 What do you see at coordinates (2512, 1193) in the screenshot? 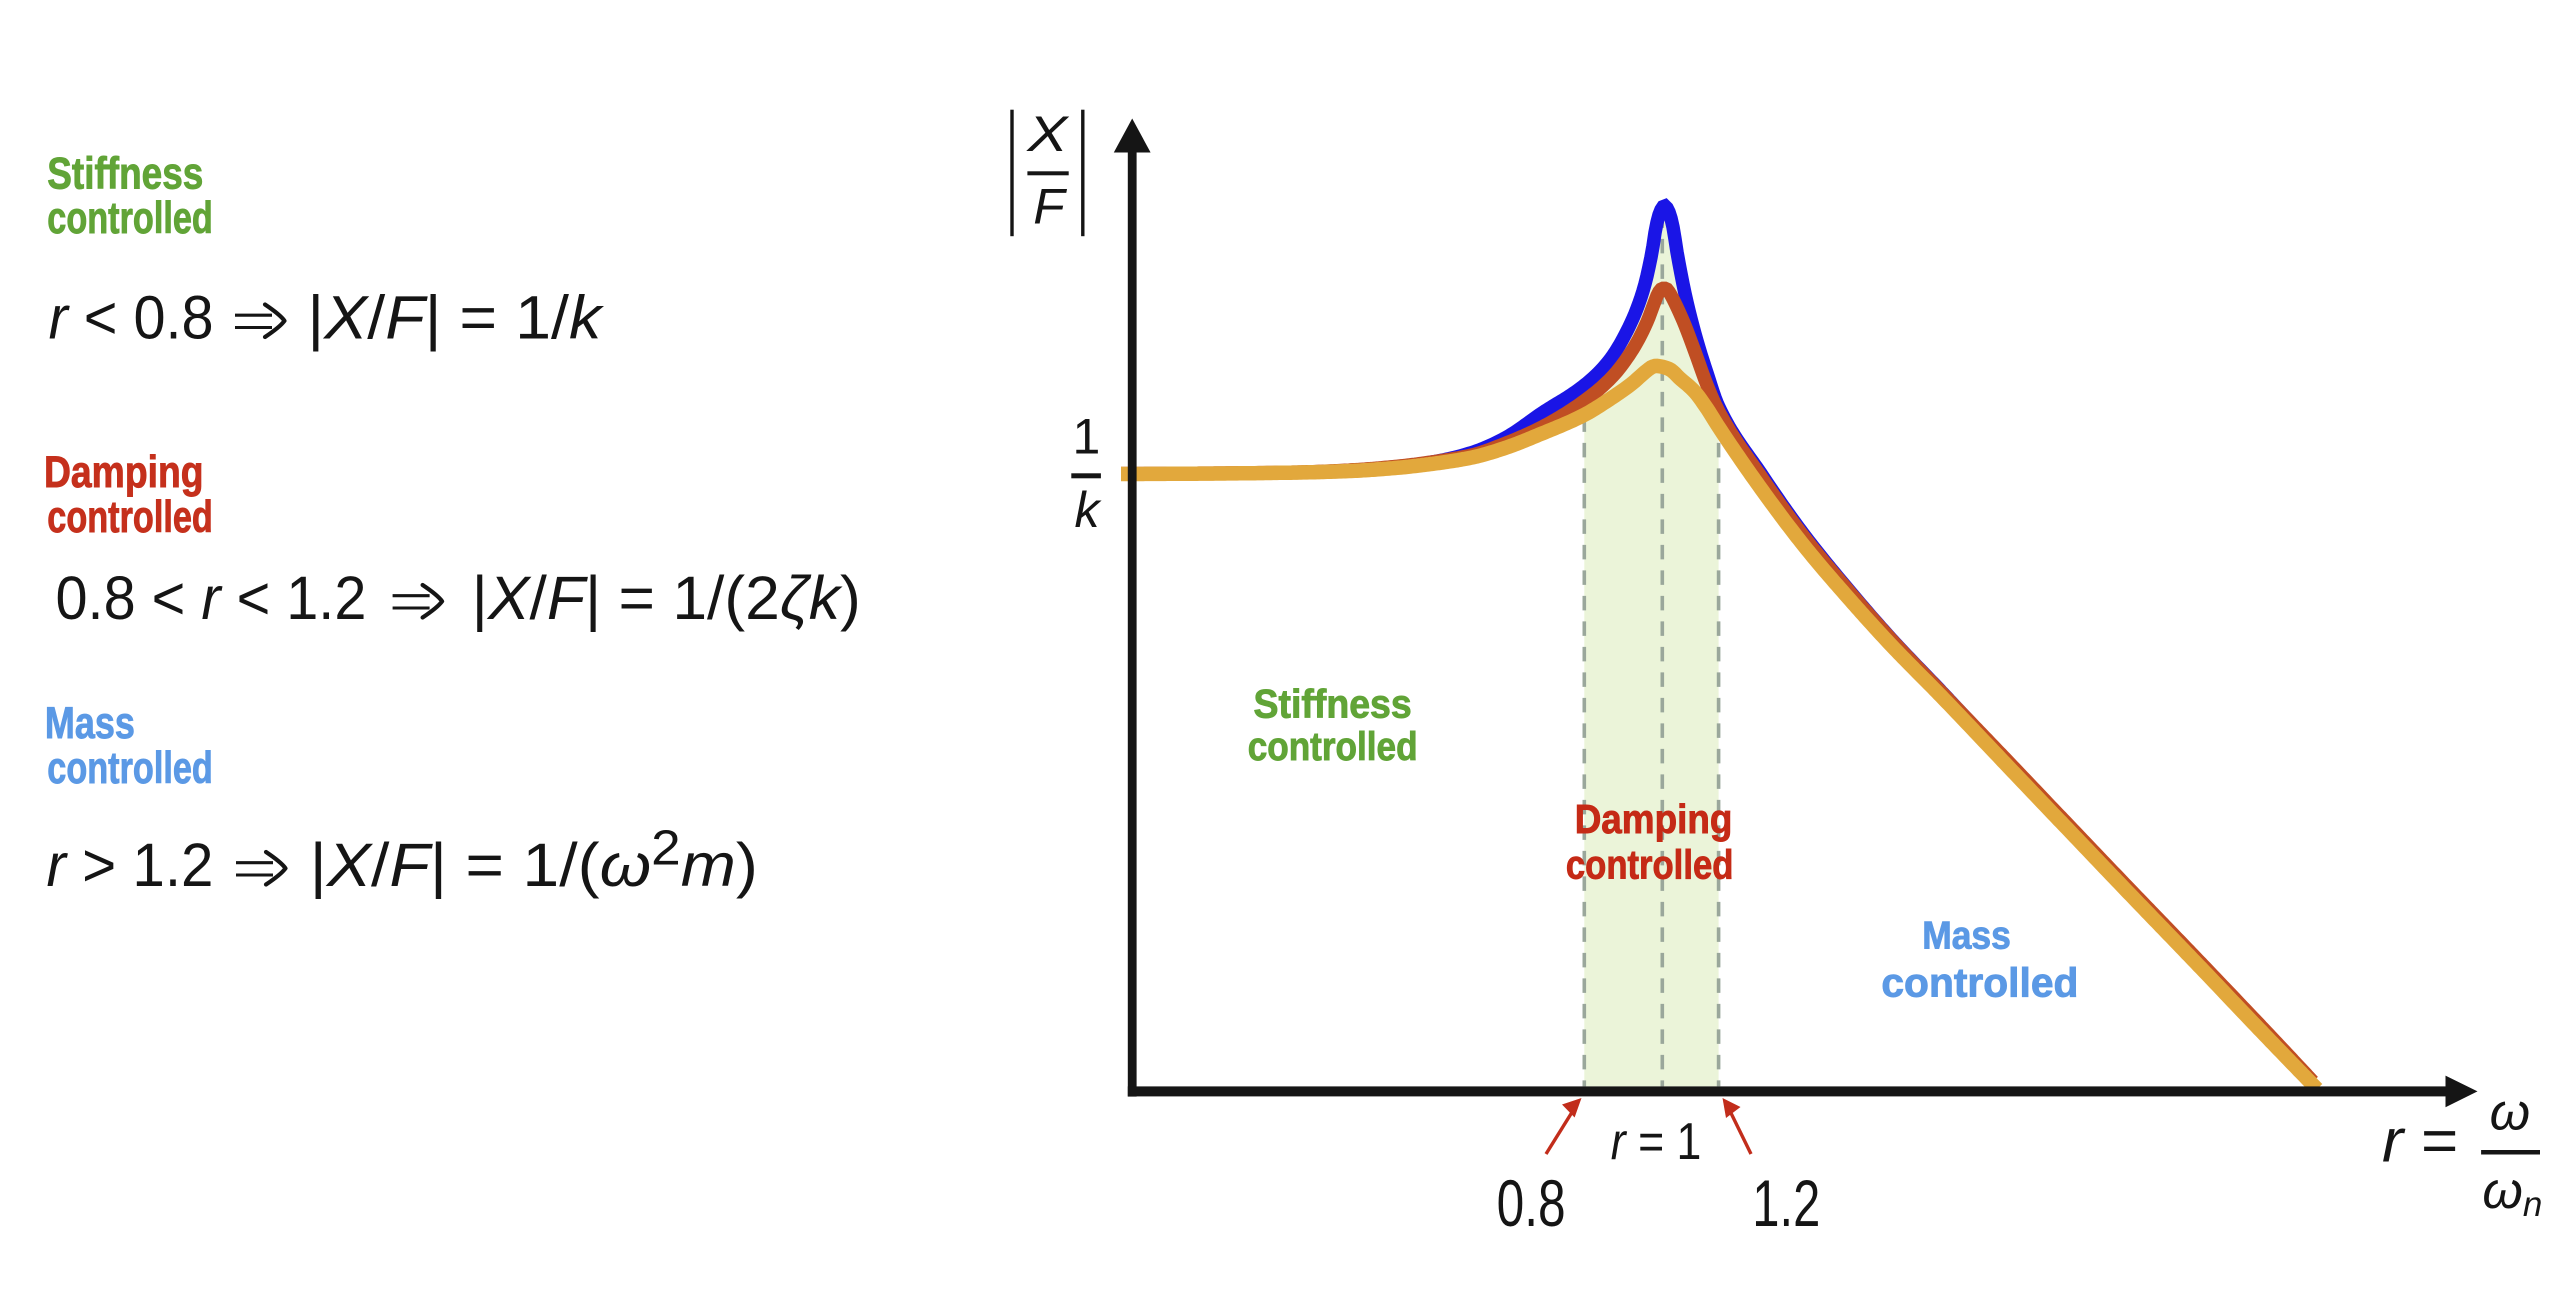
I see `svg-text: ωn` at bounding box center [2512, 1193].